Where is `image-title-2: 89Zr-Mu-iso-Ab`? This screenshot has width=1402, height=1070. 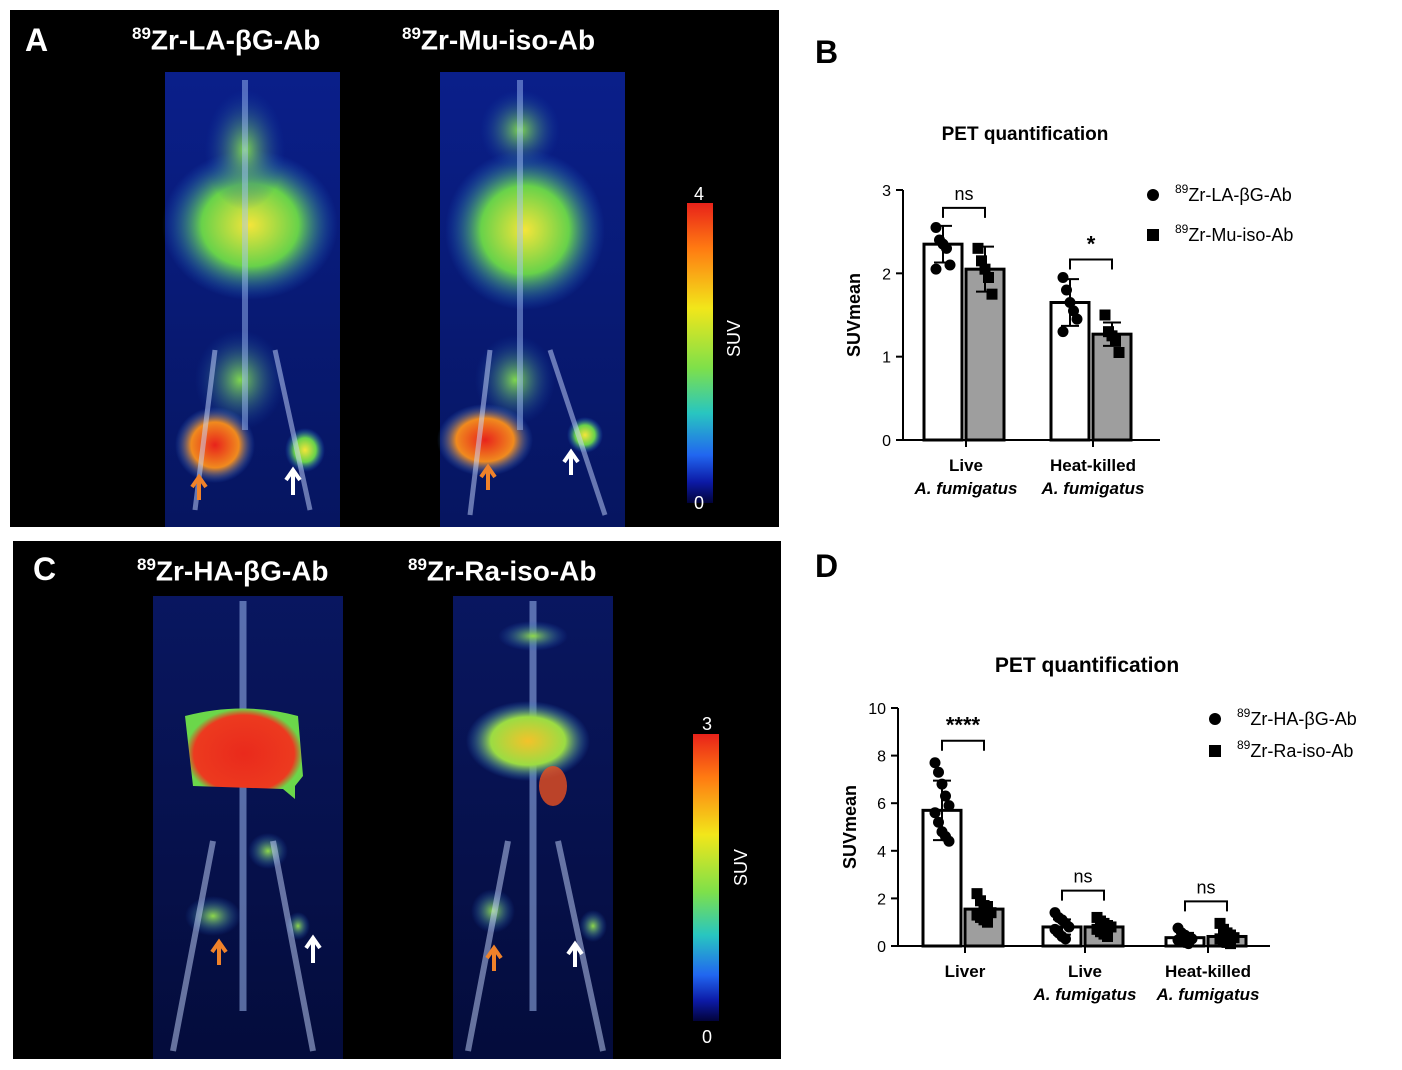
image-title-2: 89Zr-Mu-iso-Ab is located at coordinates (499, 40).